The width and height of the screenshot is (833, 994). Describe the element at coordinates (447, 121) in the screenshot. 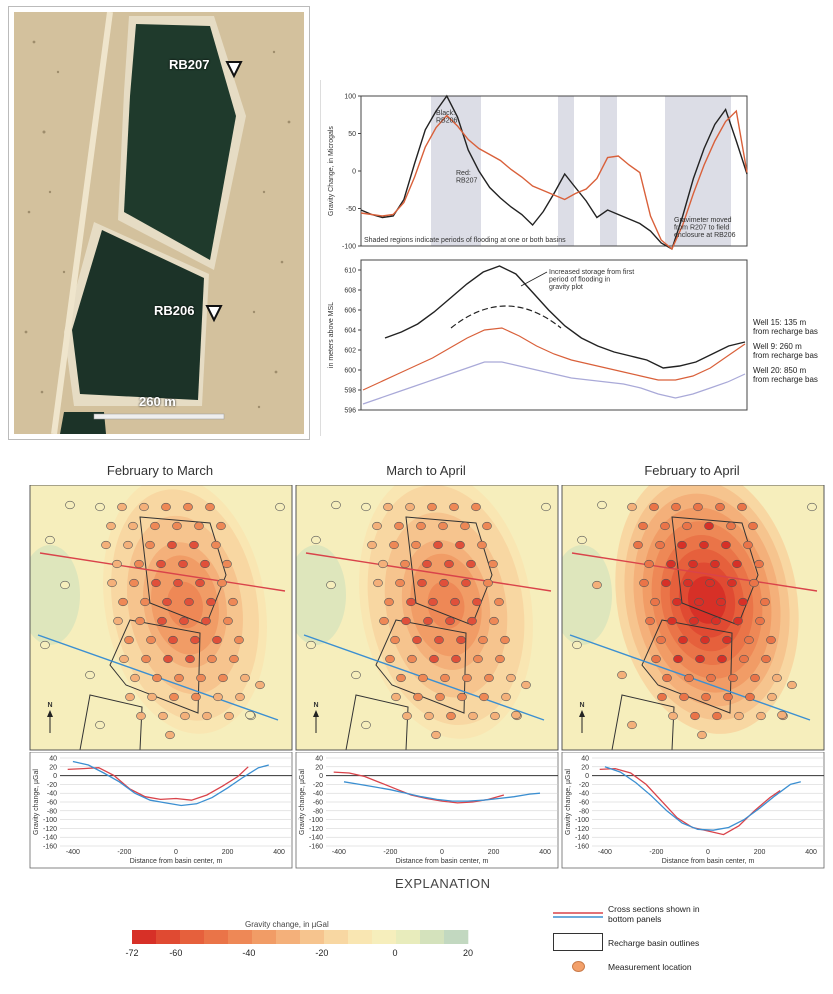

I see `annotation-black: RB206` at that location.